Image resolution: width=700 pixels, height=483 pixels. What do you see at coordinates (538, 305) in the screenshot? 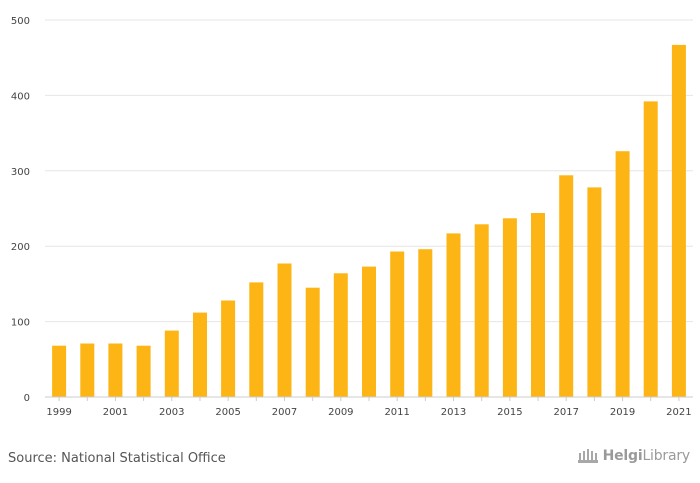
I see `bar-2016` at bounding box center [538, 305].